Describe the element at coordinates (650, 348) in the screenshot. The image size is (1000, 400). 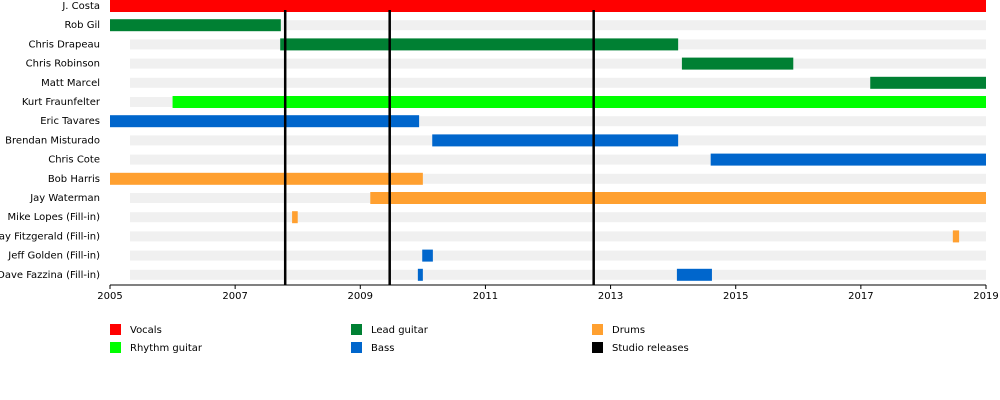
I see `legend-label: Studio releases` at that location.